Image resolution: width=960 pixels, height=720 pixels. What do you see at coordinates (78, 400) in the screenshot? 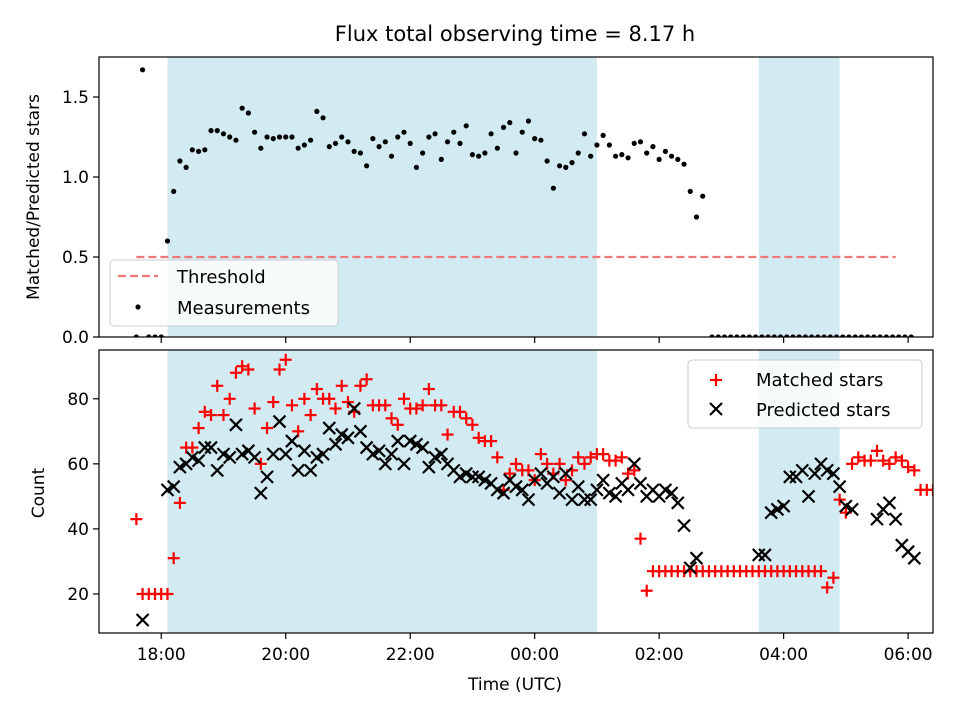
I see `y-tick-label: 80` at bounding box center [78, 400].